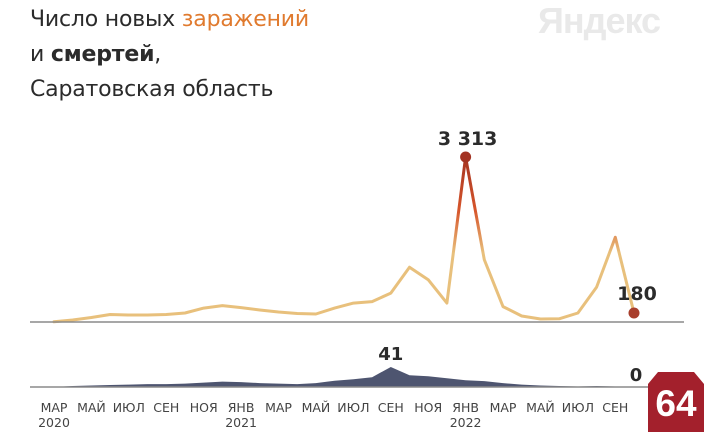  What do you see at coordinates (106, 19) in the screenshot?
I see `title-prefix: Число новых` at bounding box center [106, 19].